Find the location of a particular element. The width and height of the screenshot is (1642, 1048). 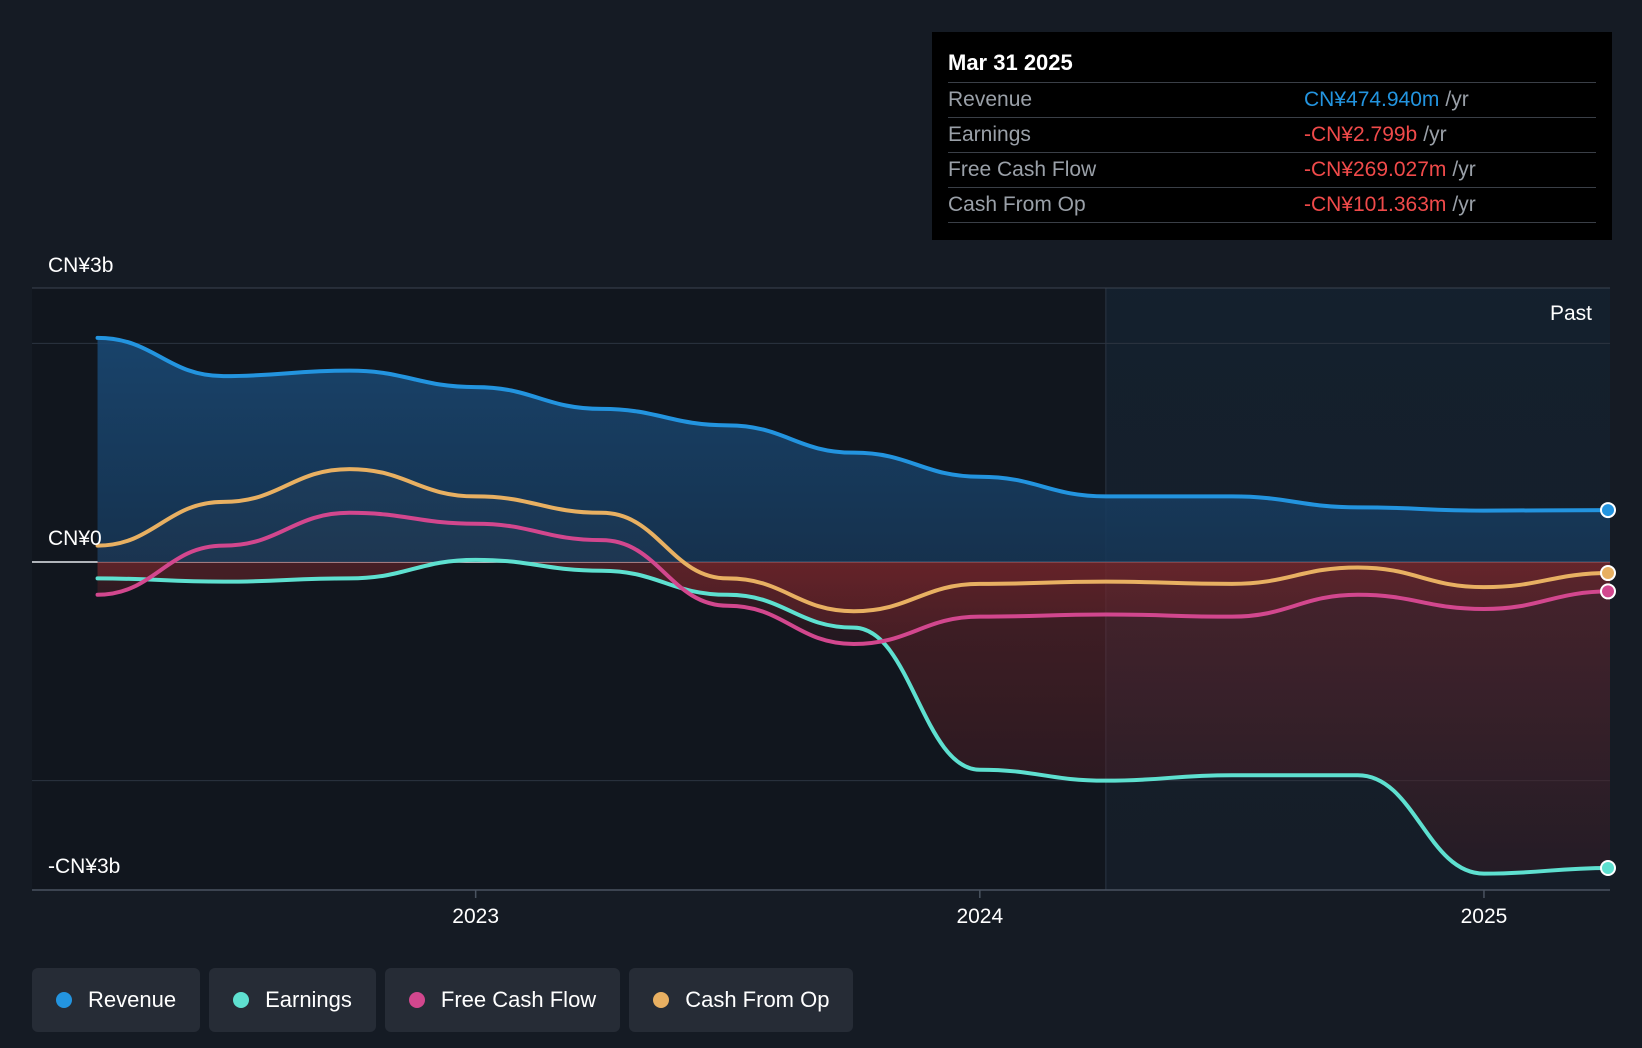

tooltip-value: -CN¥101.363m is located at coordinates (1375, 204).